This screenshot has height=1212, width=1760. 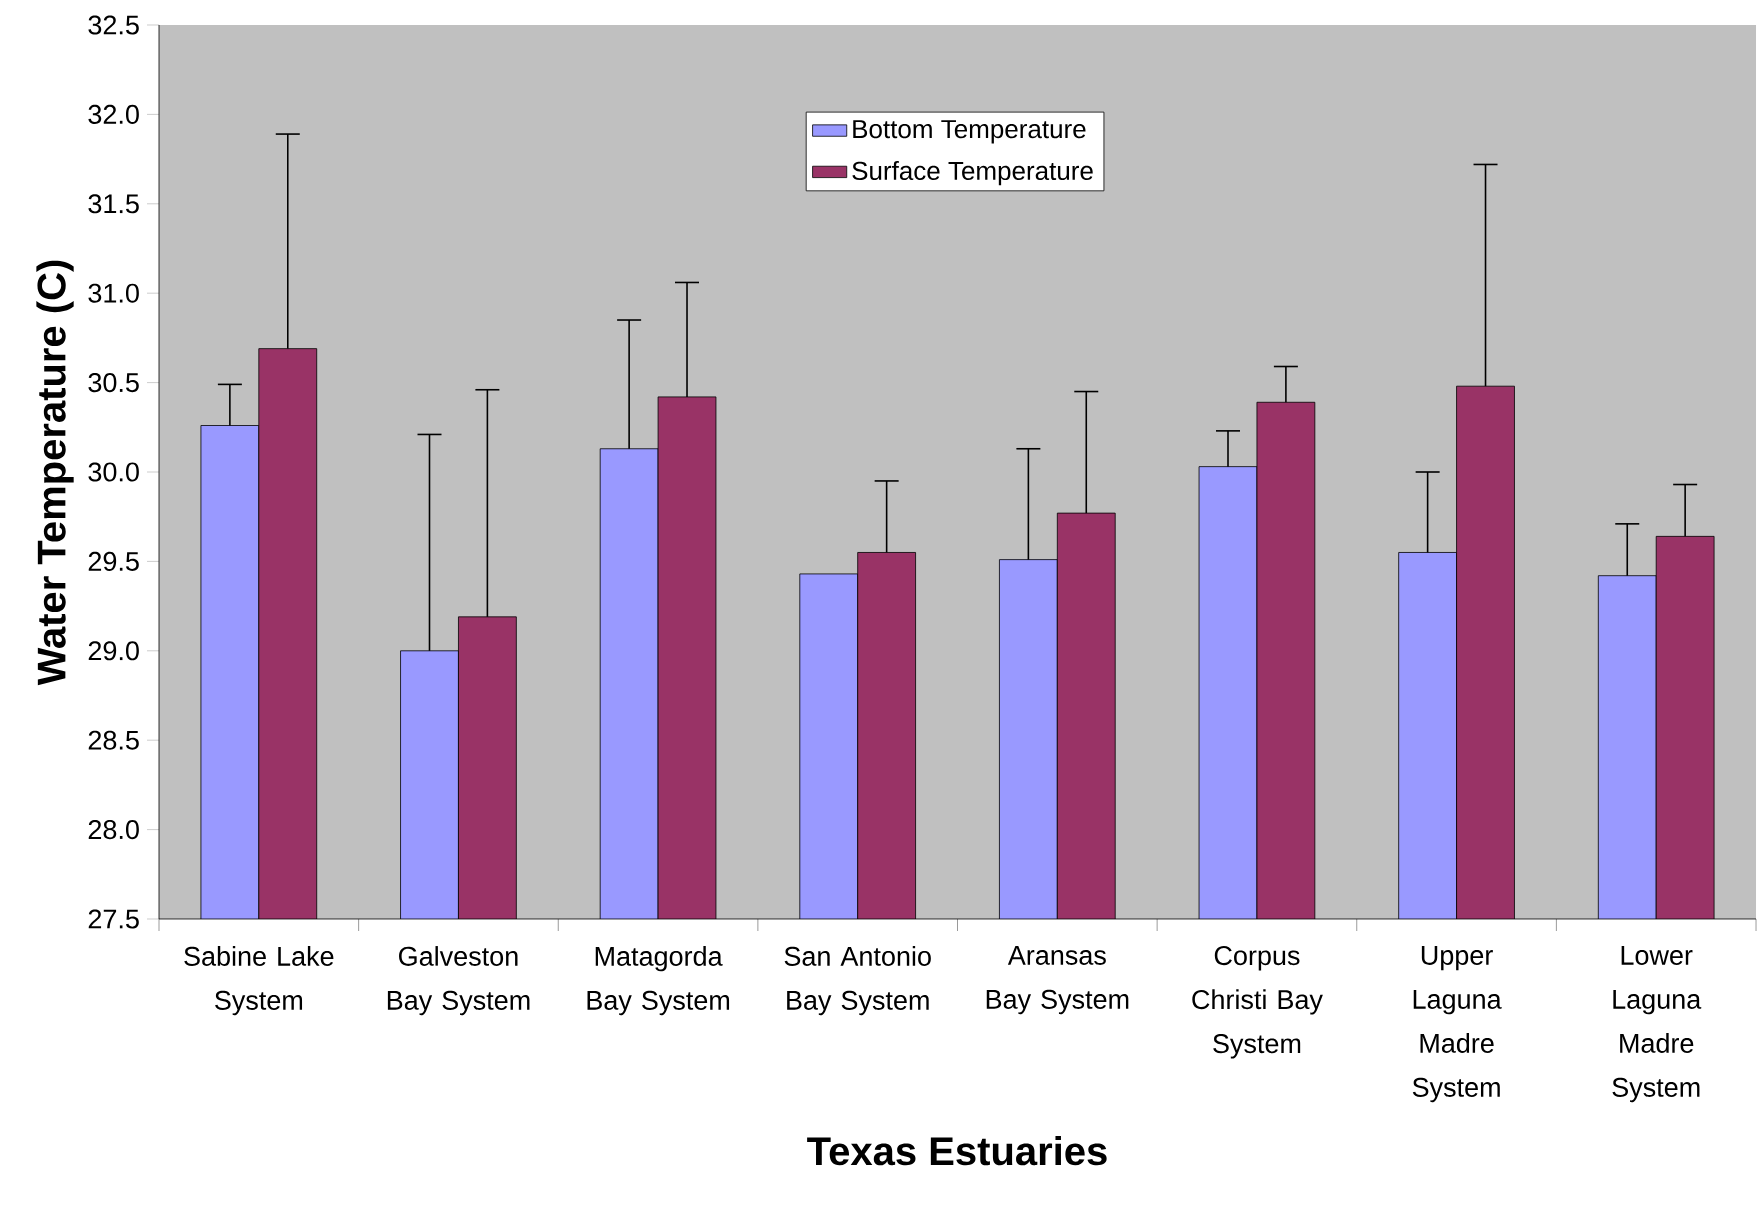 I want to click on y-tick-label: 30.0, so click(x=113, y=472).